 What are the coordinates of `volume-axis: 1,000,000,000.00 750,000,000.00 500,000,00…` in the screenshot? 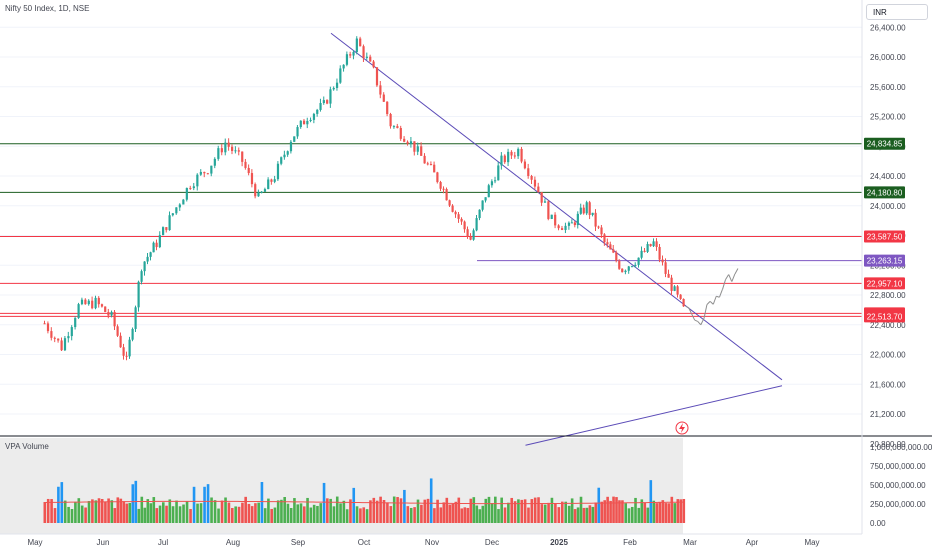 It's located at (901, 485).